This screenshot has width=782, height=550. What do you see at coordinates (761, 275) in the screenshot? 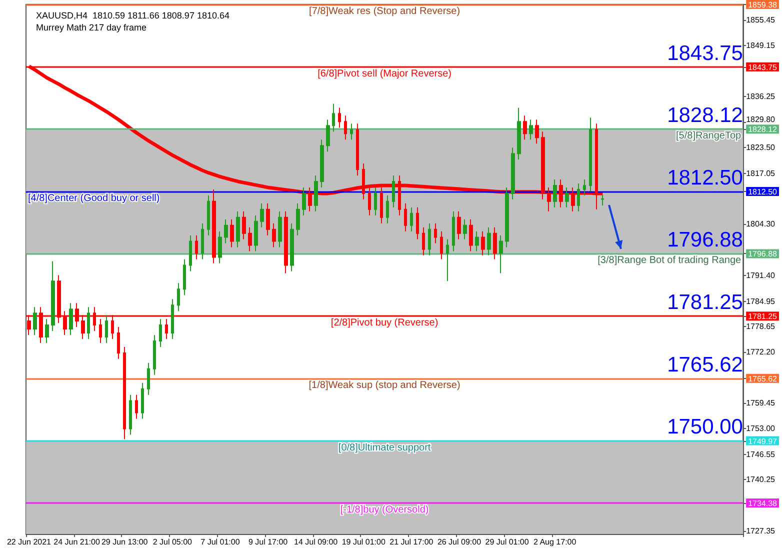
I see `y-tick-label: 1791.40` at bounding box center [761, 275].